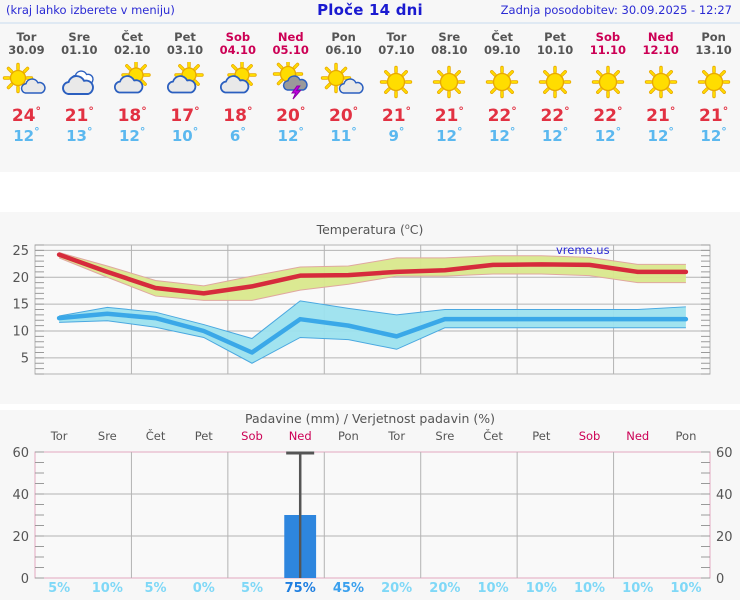  Describe the element at coordinates (370, 192) in the screenshot. I see `white-spacer` at that location.